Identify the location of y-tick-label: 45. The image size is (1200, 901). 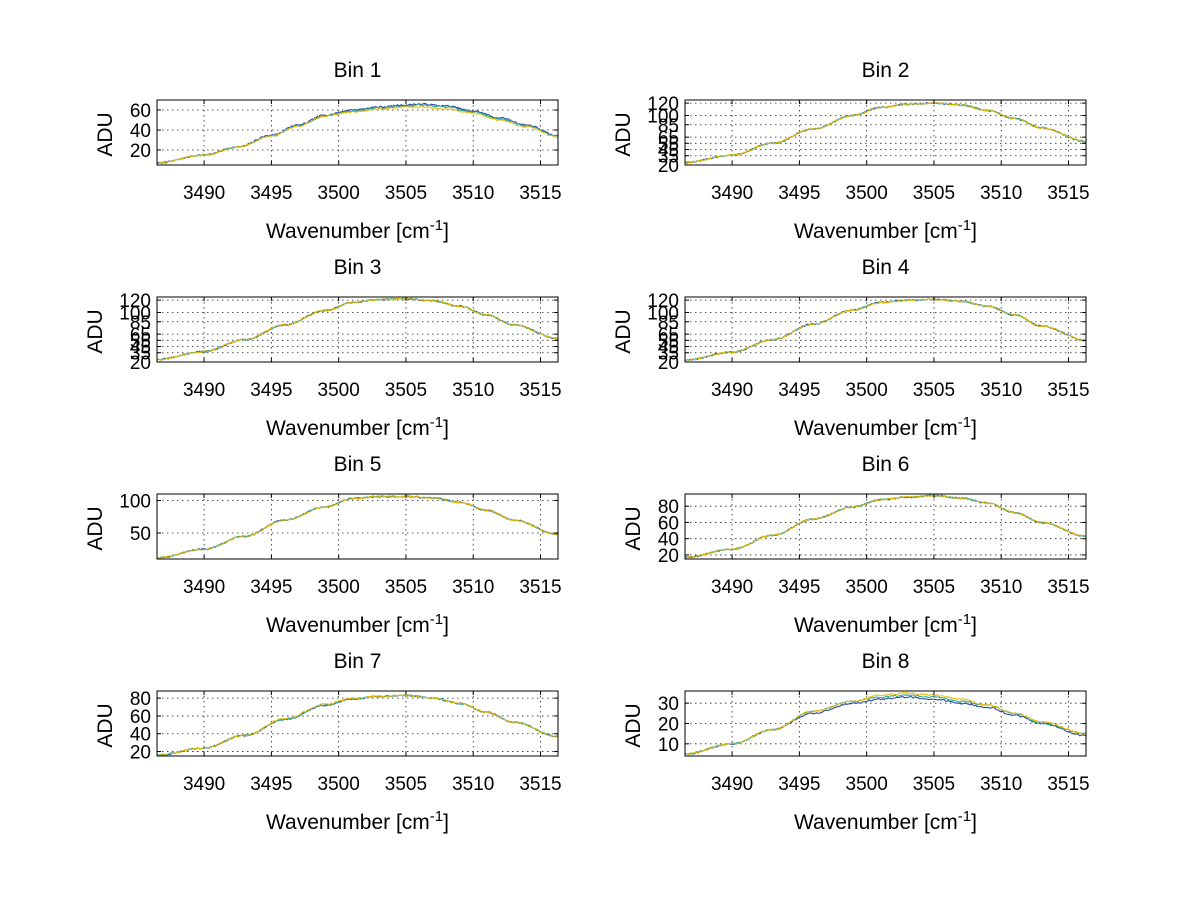
(140, 348).